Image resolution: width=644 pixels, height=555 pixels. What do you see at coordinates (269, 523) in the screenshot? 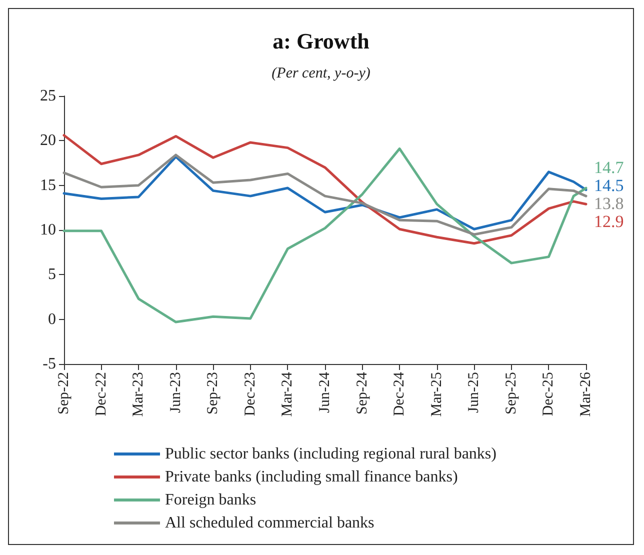
I see `legend-label: All scheduled commercial banks` at bounding box center [269, 523].